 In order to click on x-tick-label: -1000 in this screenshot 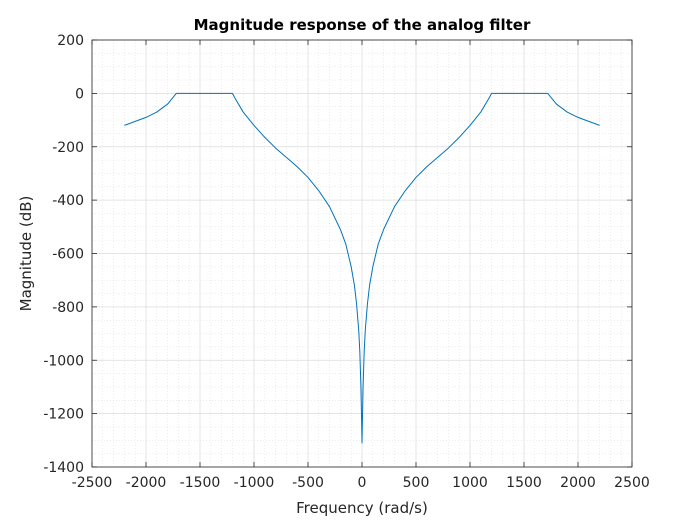, I will do `click(254, 483)`.